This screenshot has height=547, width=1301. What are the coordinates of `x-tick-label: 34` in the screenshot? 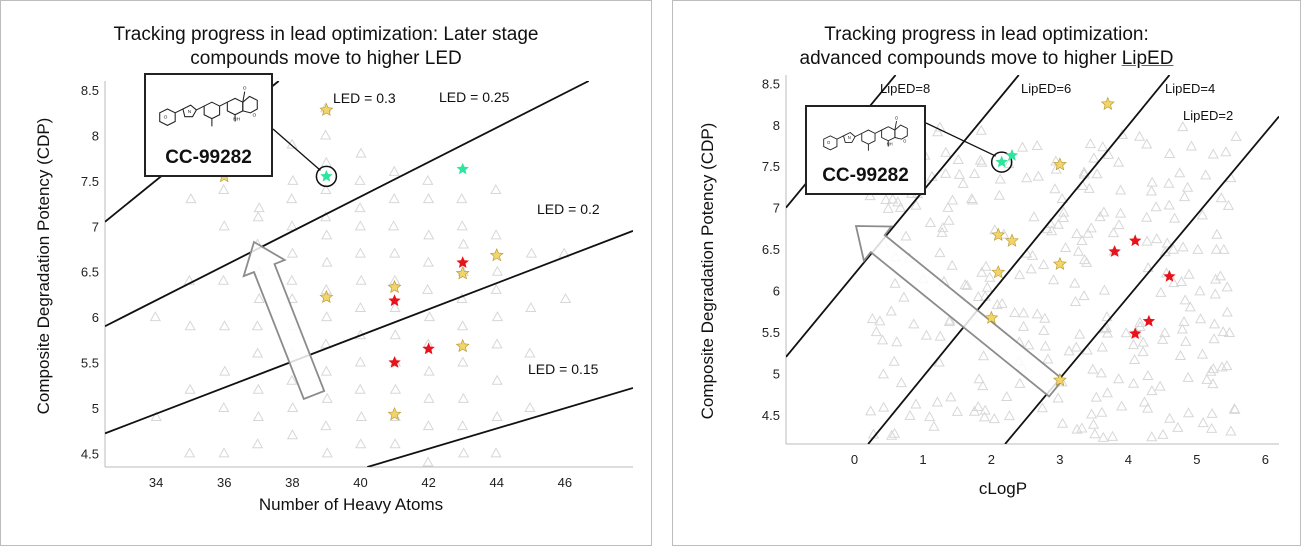 It's located at (156, 482).